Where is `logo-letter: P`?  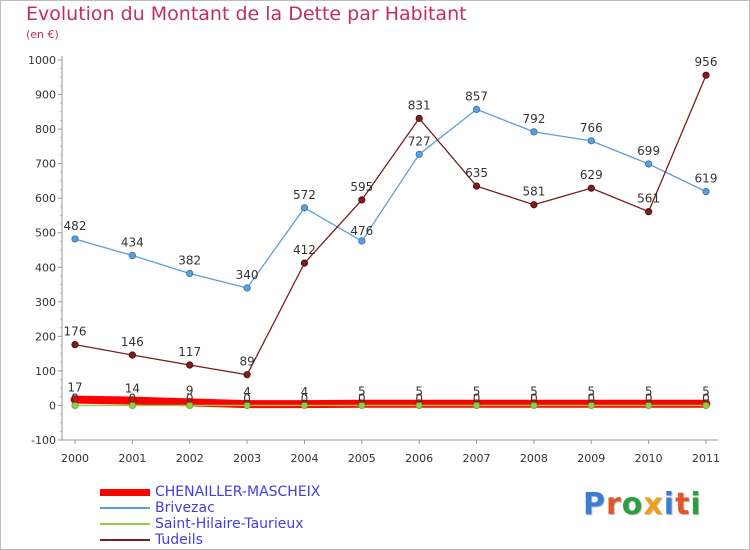
logo-letter: P is located at coordinates (594, 504).